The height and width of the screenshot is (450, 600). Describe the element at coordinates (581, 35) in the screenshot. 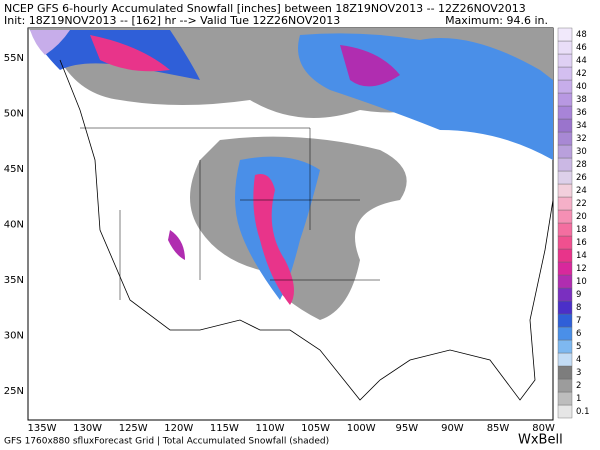

I see `colorbar-label: 48` at that location.